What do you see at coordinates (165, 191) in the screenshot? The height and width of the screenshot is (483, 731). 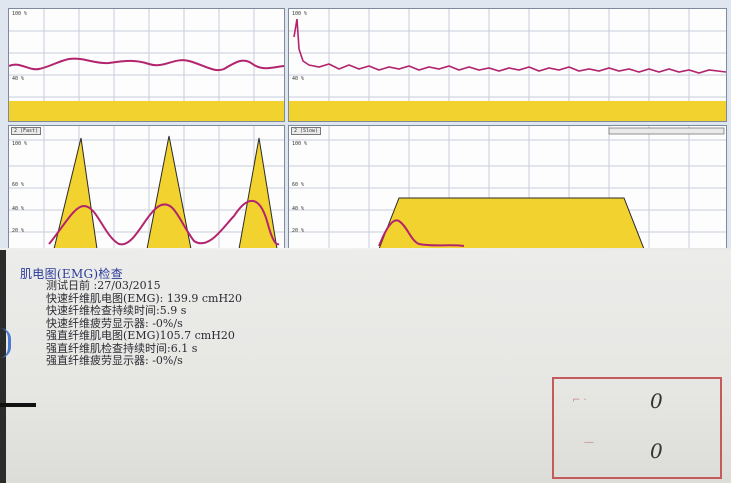 I see `yellow-peaks` at bounding box center [165, 191].